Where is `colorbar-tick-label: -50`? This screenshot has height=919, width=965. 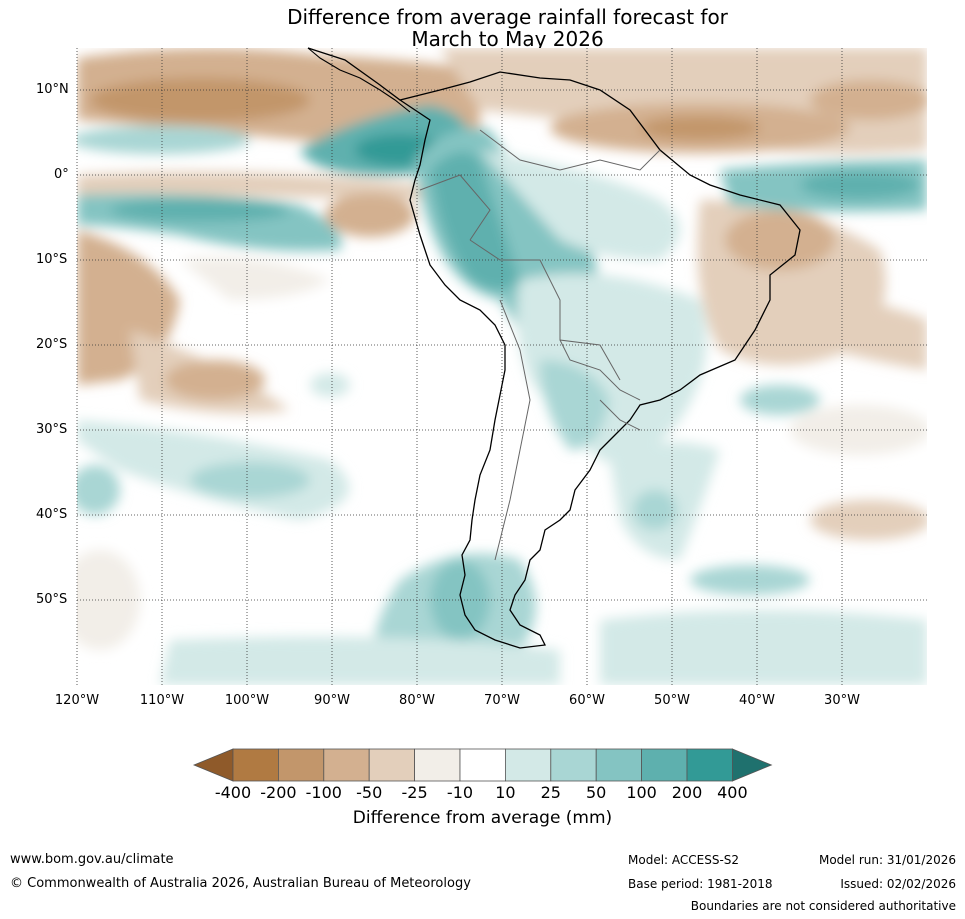
colorbar-tick-label: -50 is located at coordinates (369, 792).